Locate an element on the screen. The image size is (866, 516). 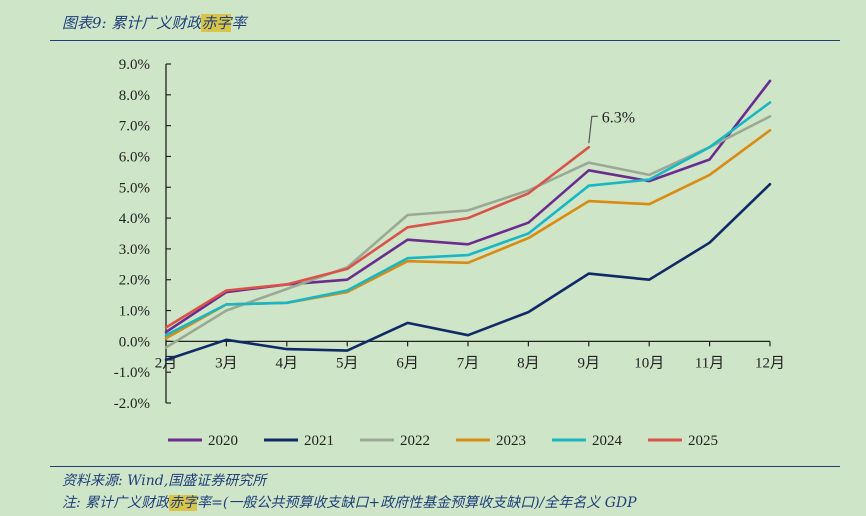
x-tick-label: 10月 is located at coordinates (649, 363).